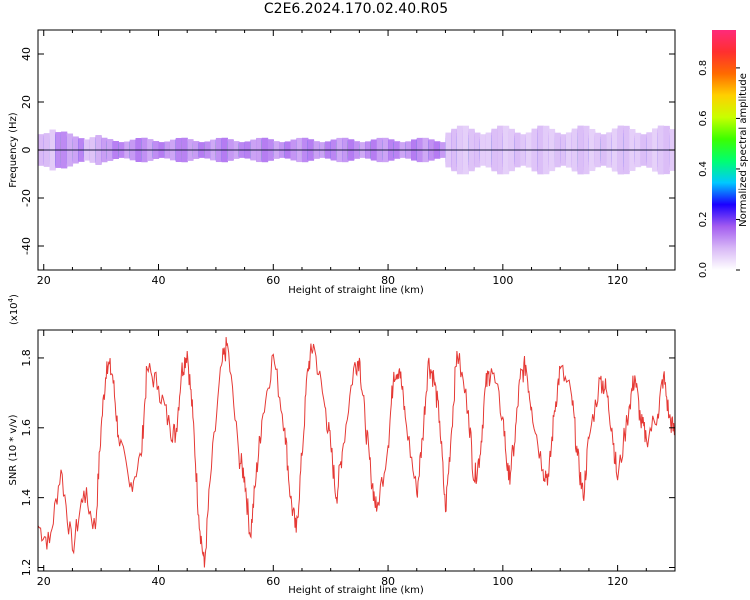  What do you see at coordinates (703, 169) in the screenshot?
I see `colorbar-tick-label: 0.4` at bounding box center [703, 169].